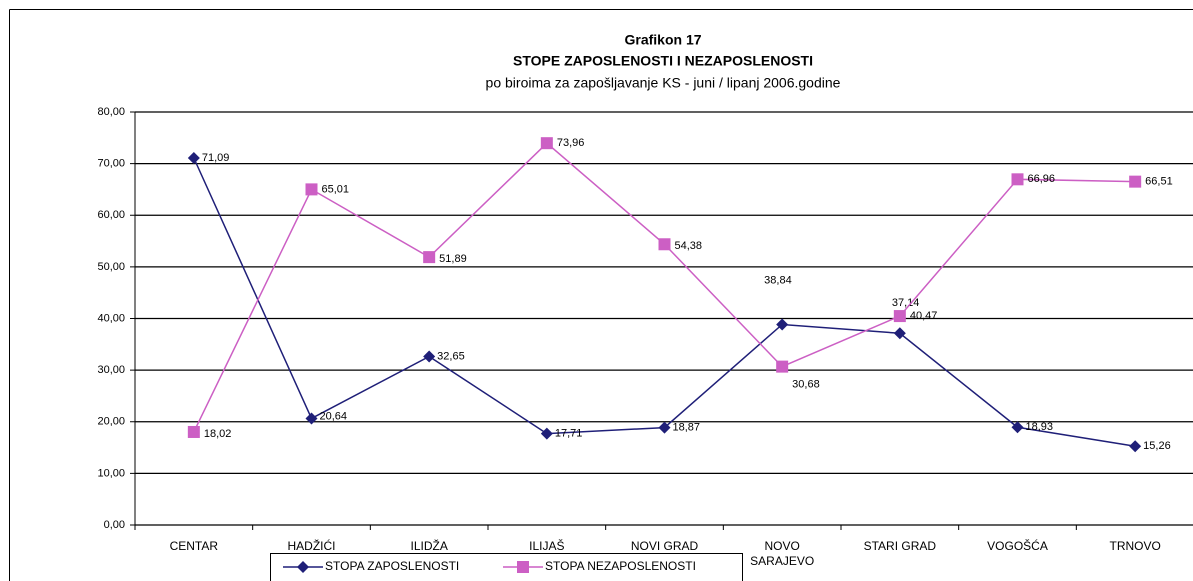  I want to click on legend-label: STOPA NEZAPOSLENOSTI, so click(620, 566).